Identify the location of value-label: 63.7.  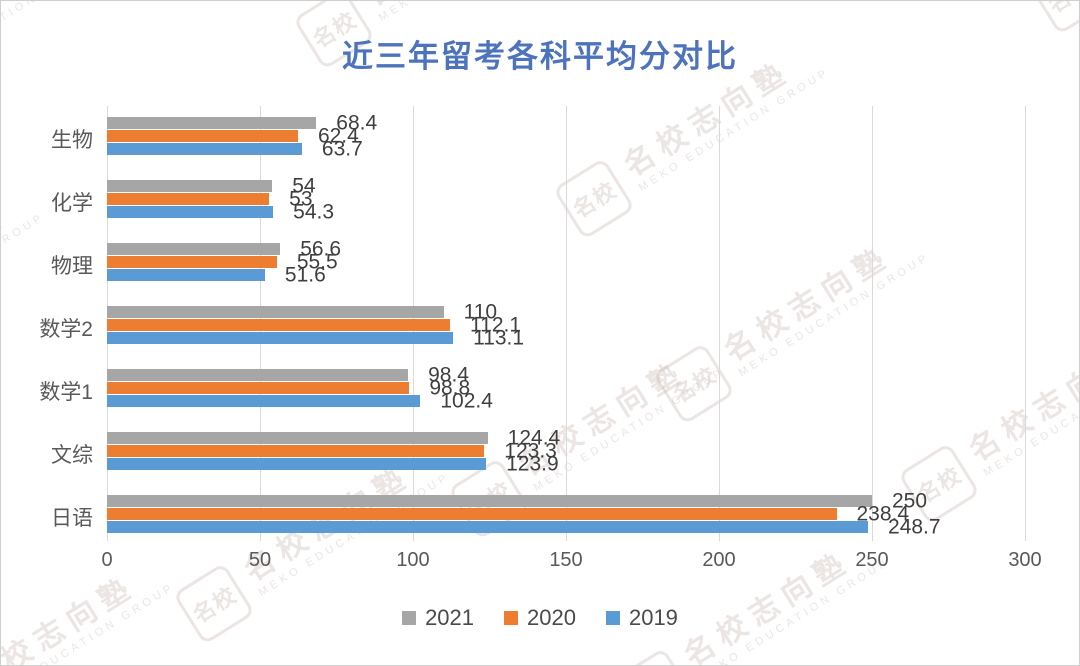
(342, 149).